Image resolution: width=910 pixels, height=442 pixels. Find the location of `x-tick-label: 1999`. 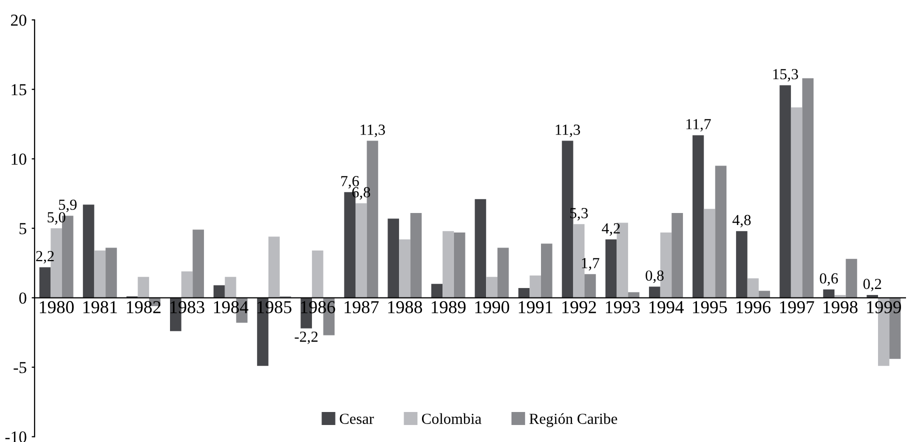

x-tick-label: 1999 is located at coordinates (884, 307).